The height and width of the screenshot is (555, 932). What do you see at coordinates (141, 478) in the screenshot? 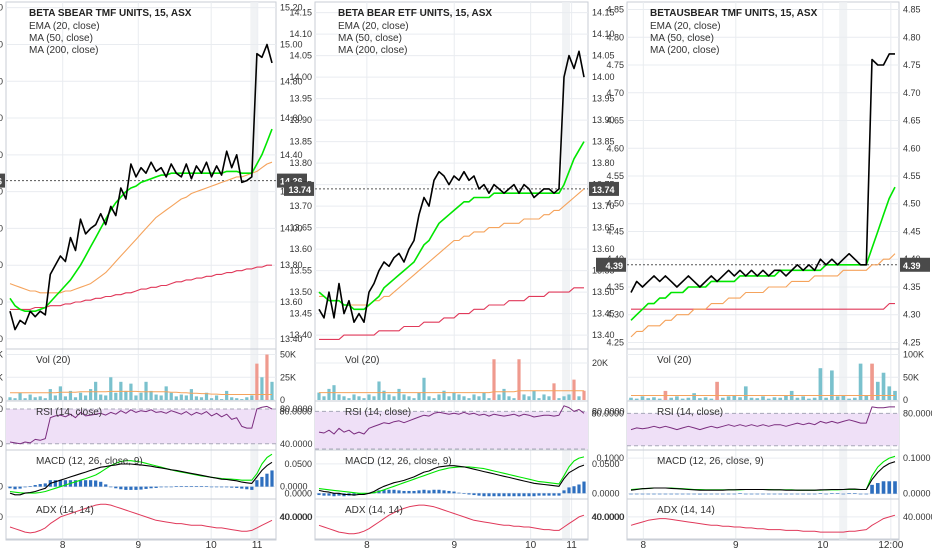
I see `macd-line` at bounding box center [141, 478].